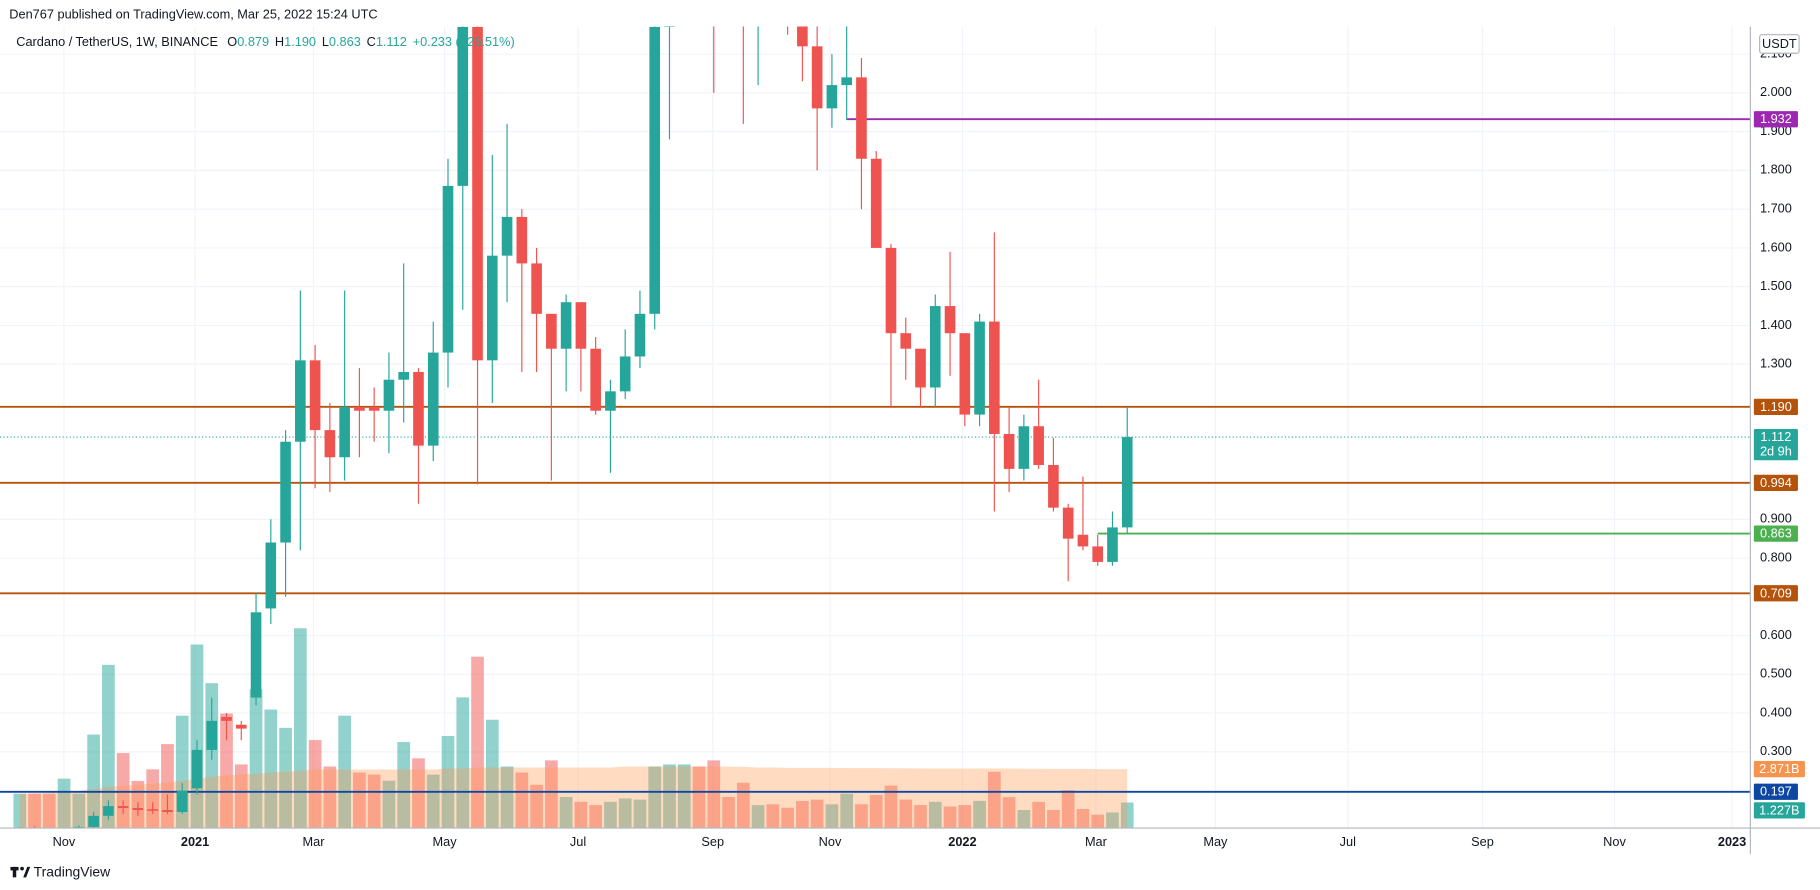 The image size is (1820, 890). Describe the element at coordinates (313, 841) in the screenshot. I see `x-tick-label: Mar` at that location.